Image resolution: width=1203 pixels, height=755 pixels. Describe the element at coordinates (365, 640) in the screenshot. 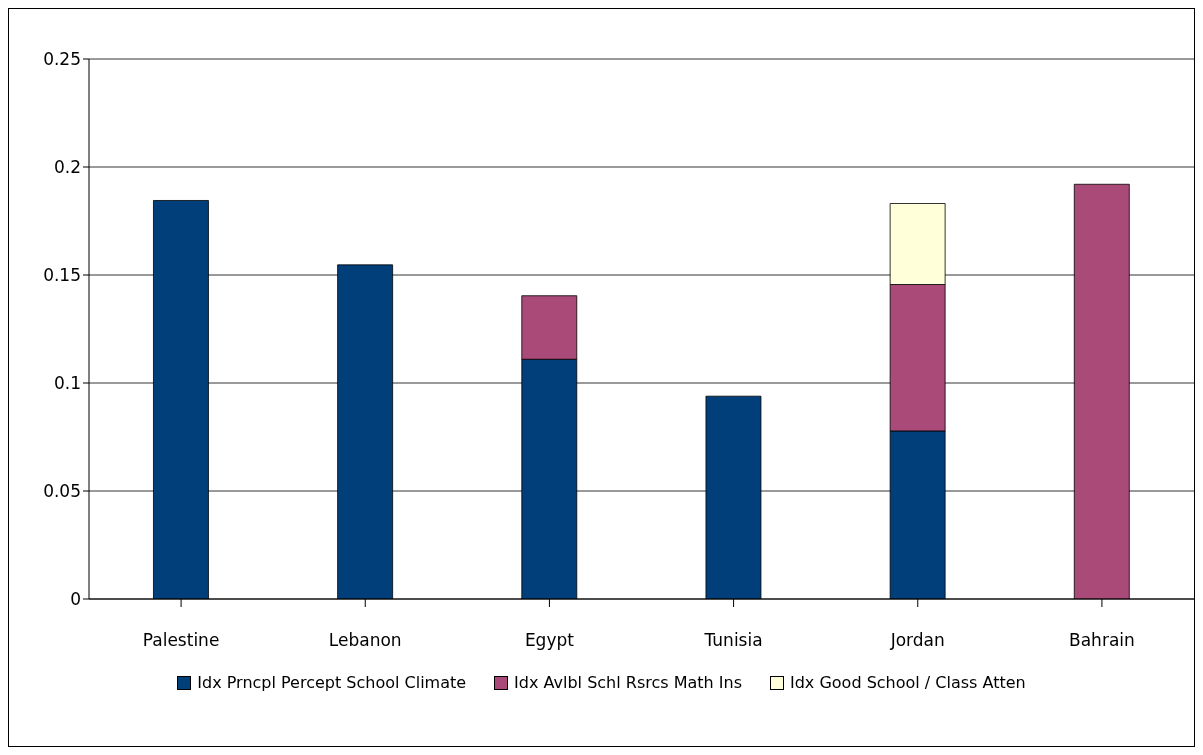

I see `x-tick-label: Lebanon` at that location.